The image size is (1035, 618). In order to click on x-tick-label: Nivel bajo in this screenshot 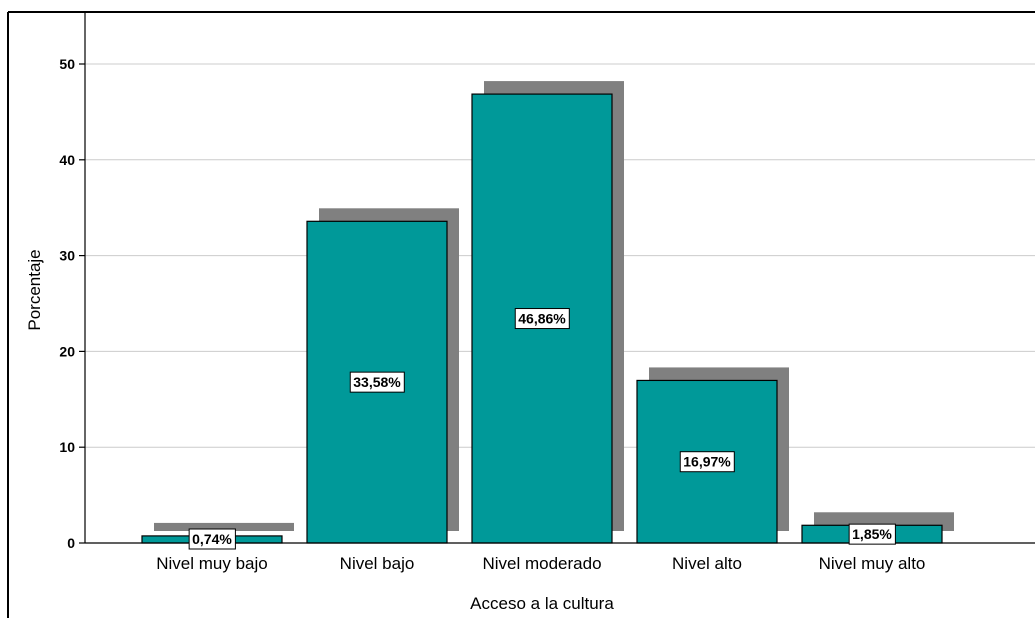, I will do `click(377, 563)`.